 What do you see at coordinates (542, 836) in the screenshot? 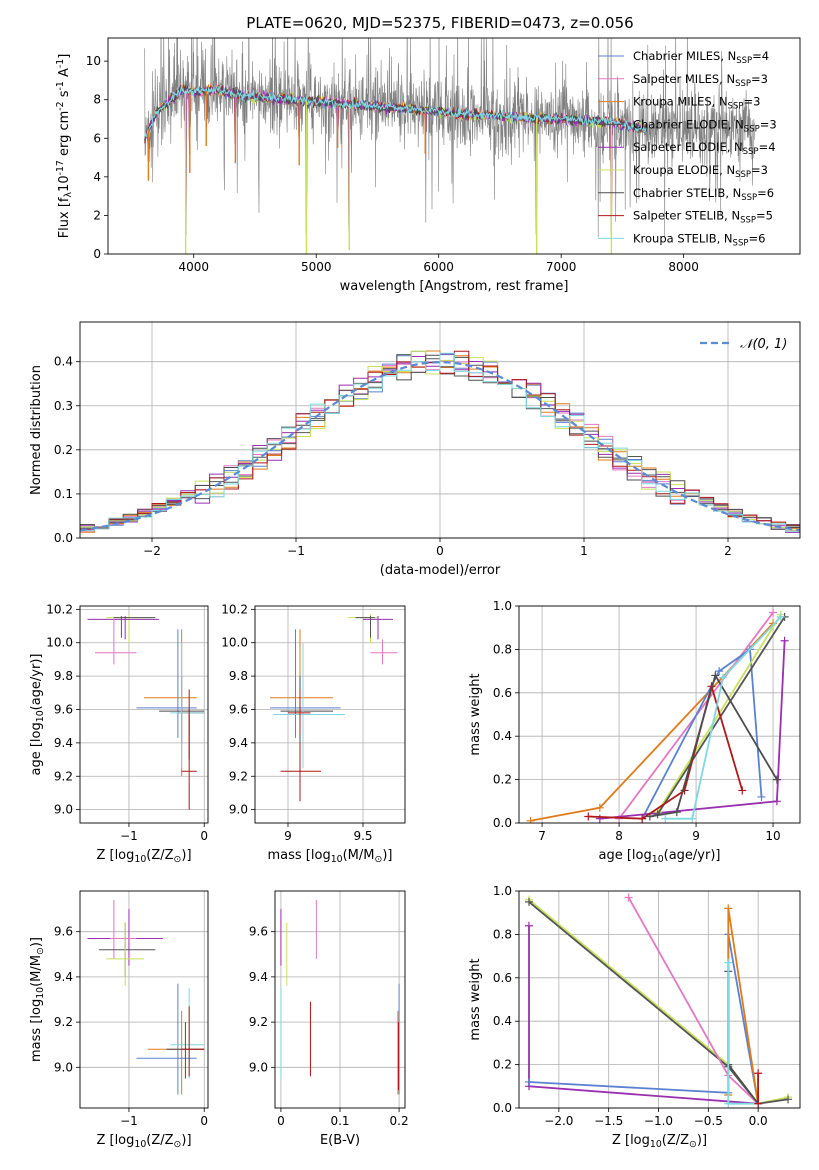
I see `x-tick-label: 7` at bounding box center [542, 836].